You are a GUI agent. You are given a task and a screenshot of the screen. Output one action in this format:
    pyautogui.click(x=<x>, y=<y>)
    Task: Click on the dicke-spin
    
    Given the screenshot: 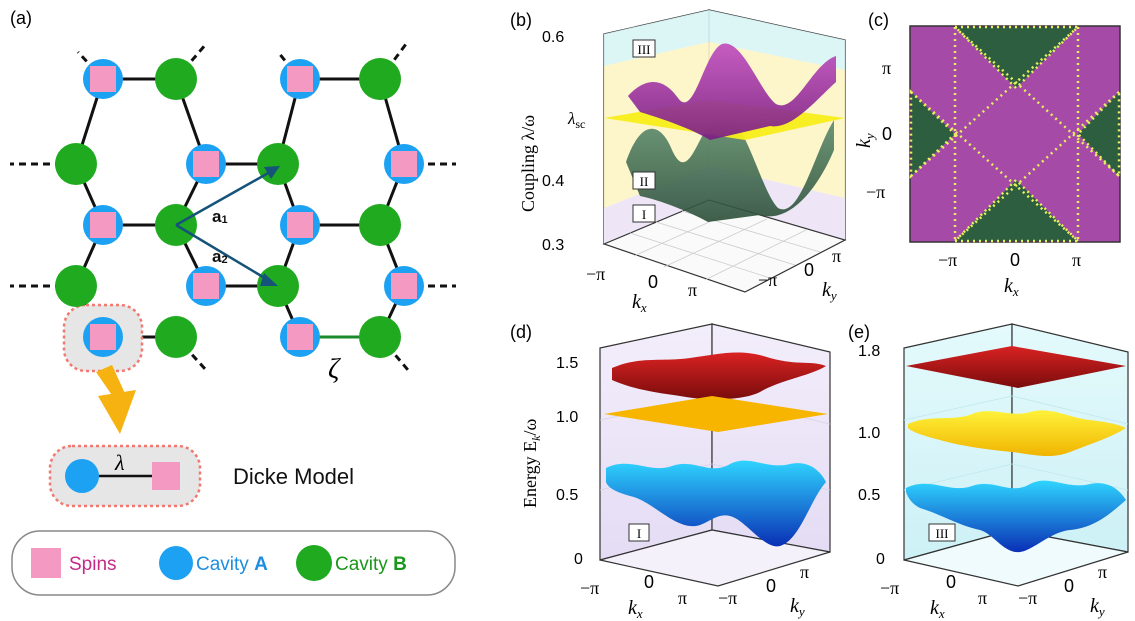 What is the action you would take?
    pyautogui.click(x=166, y=476)
    